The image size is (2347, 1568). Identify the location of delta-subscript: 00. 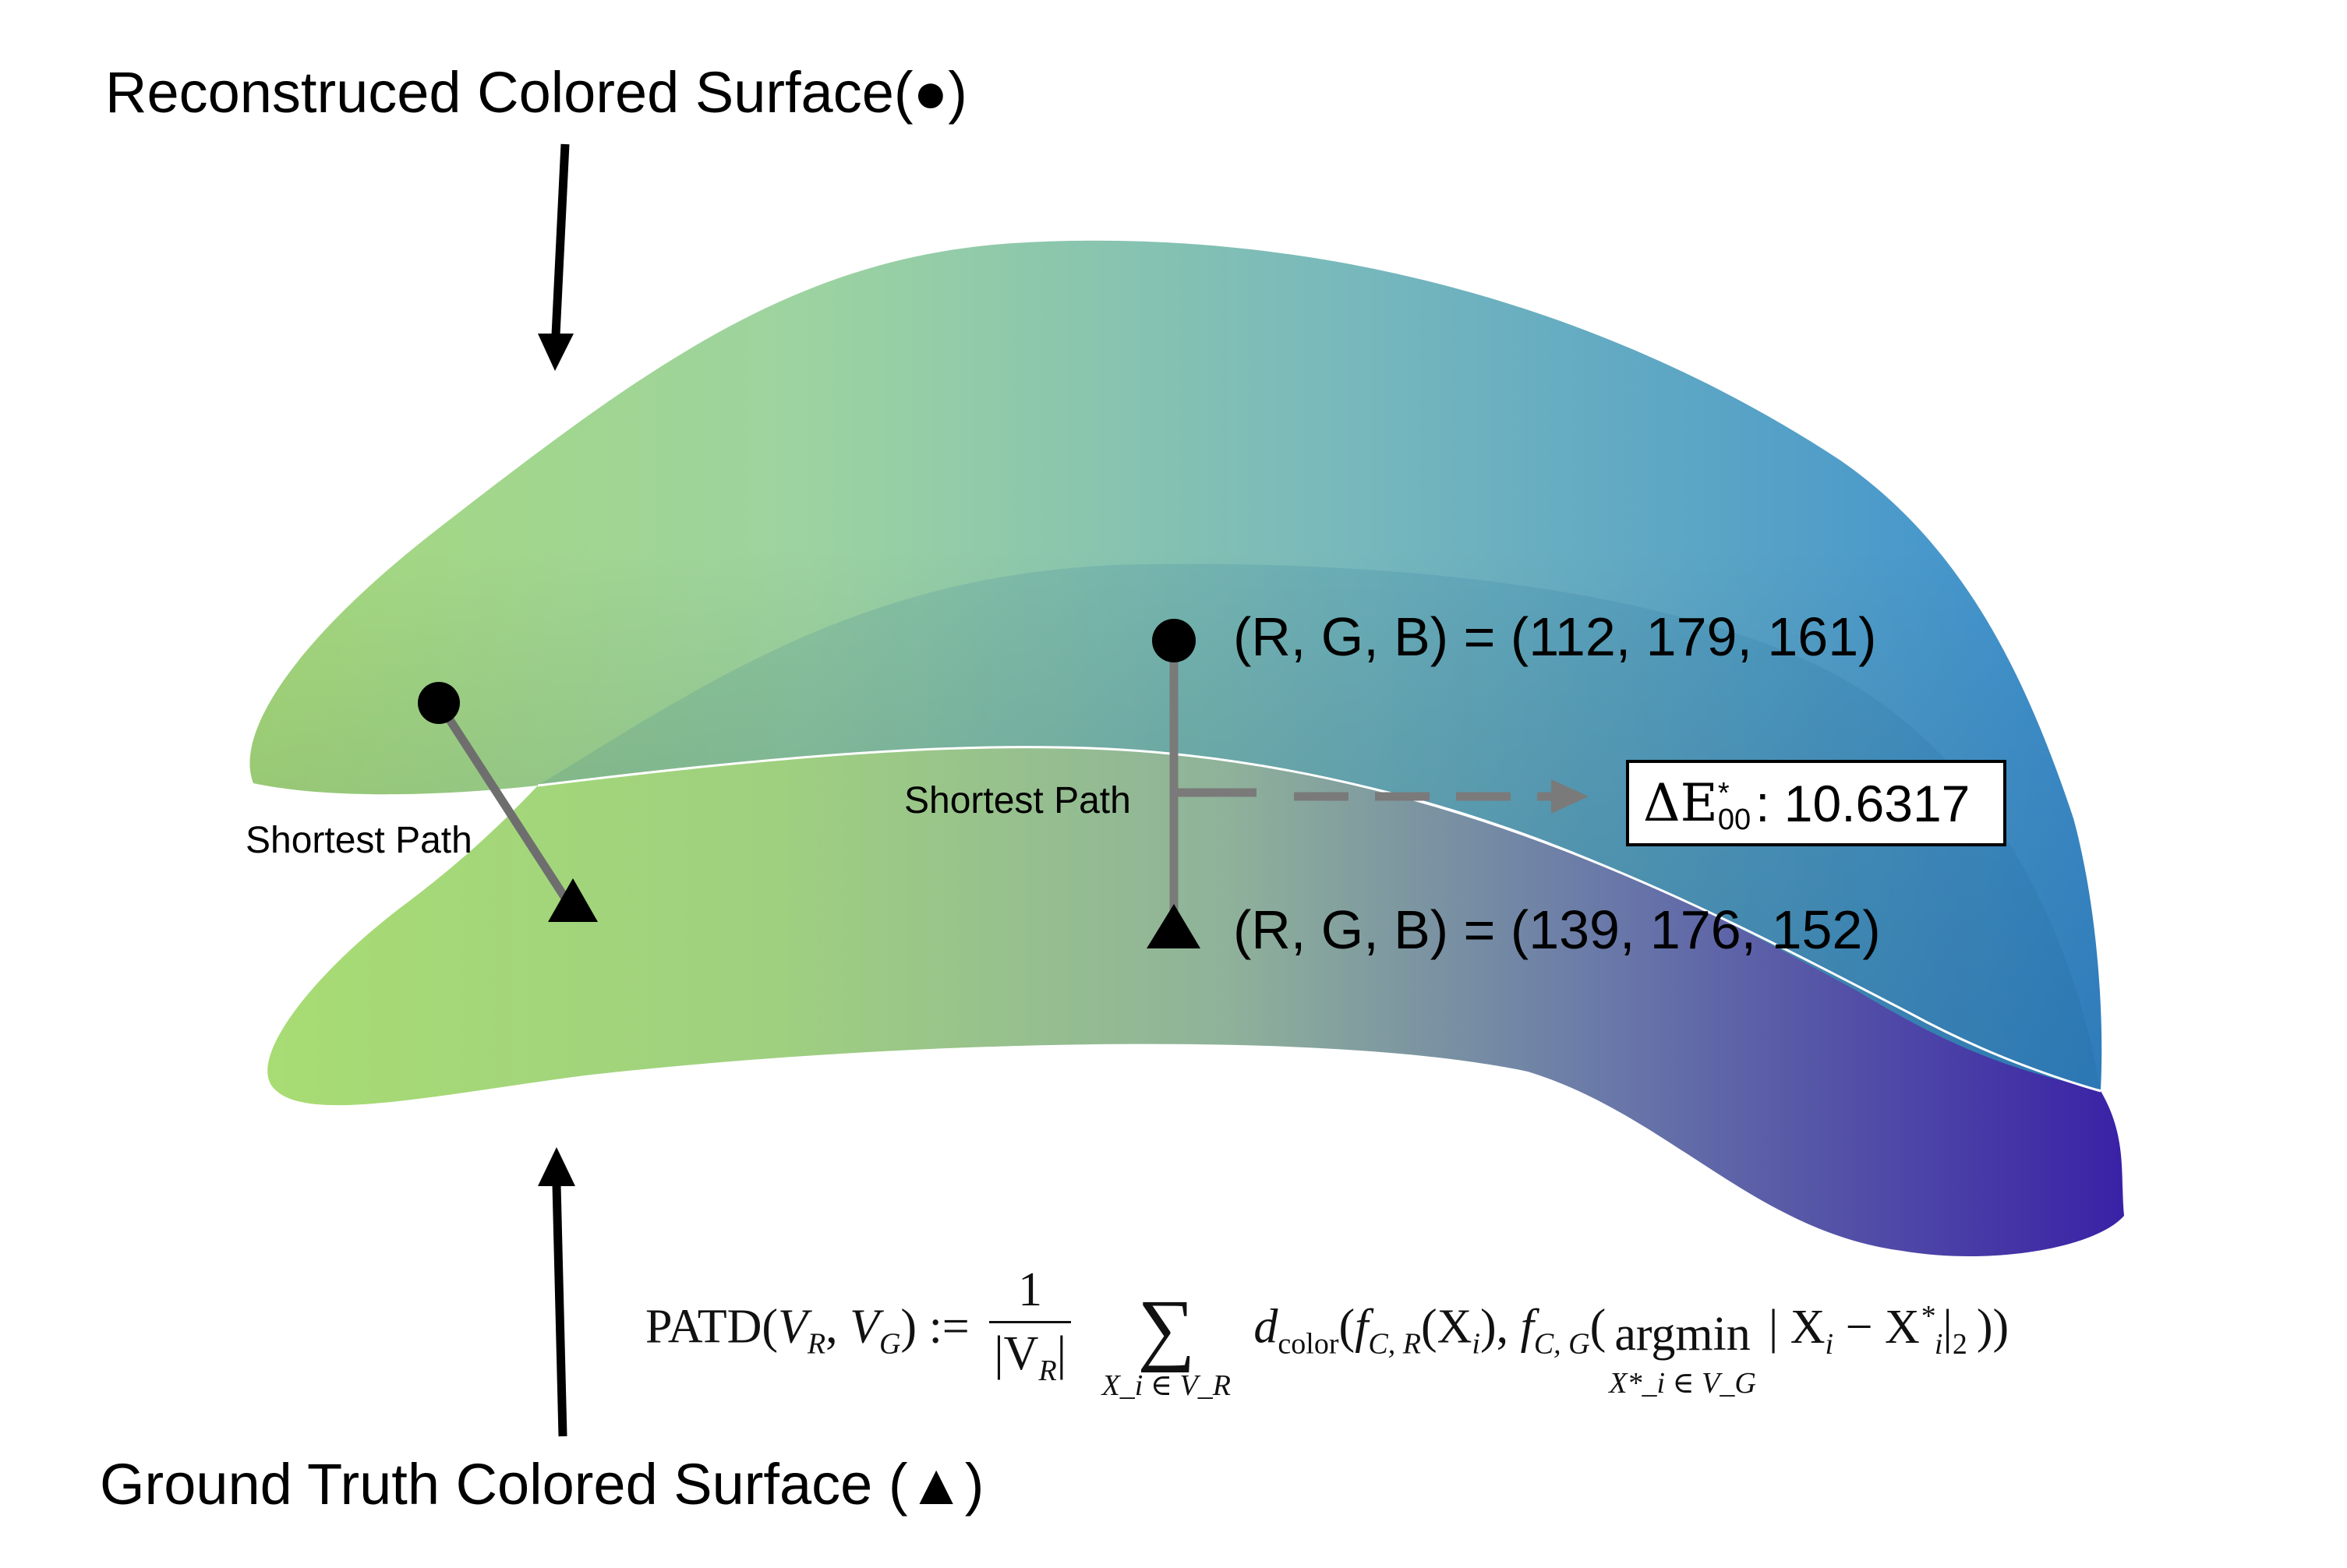
(1734, 819).